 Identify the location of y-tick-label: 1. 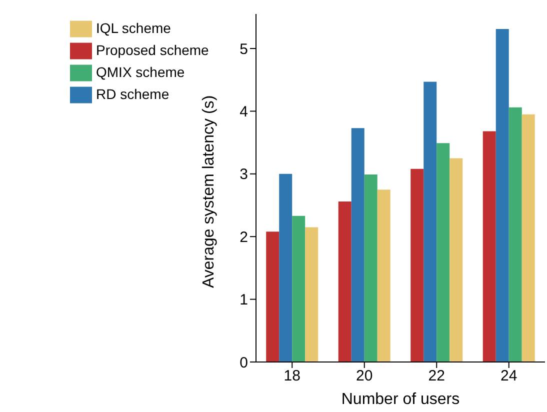
(244, 300).